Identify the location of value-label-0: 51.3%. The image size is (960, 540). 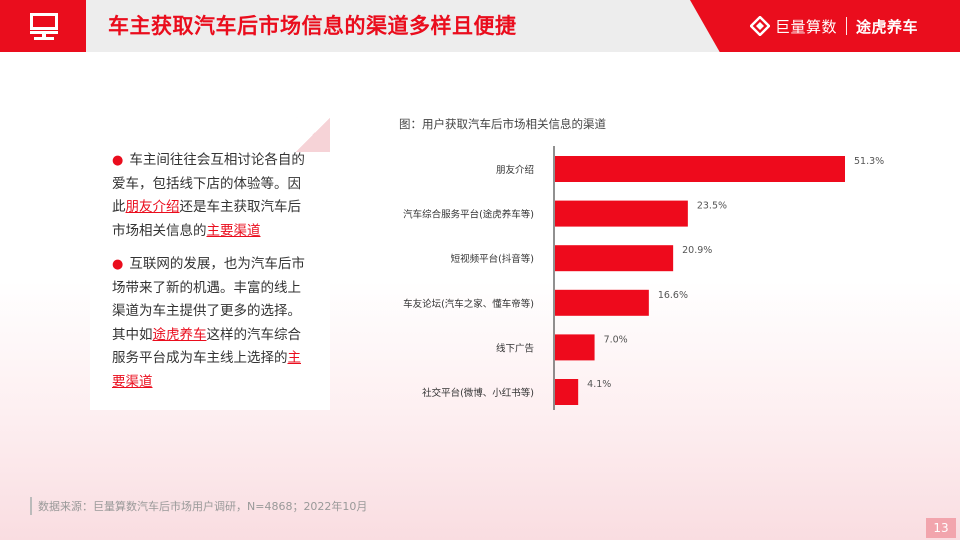
(869, 161).